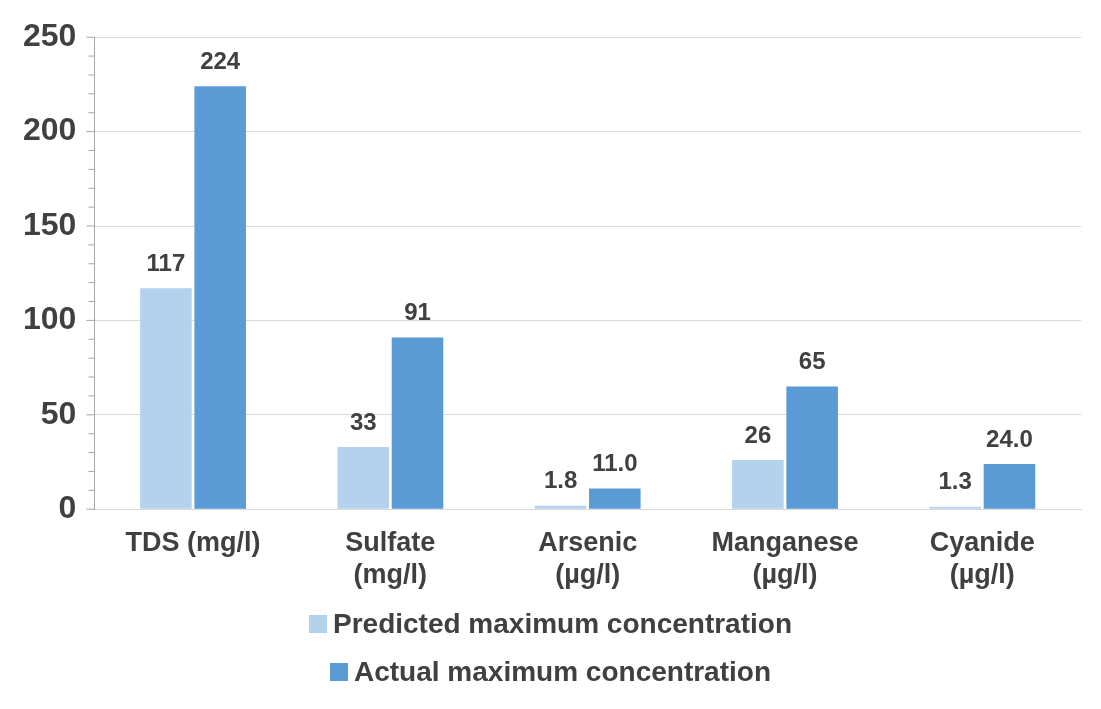 The width and height of the screenshot is (1101, 709). Describe the element at coordinates (166, 262) in the screenshot. I see `data-label: 117` at that location.